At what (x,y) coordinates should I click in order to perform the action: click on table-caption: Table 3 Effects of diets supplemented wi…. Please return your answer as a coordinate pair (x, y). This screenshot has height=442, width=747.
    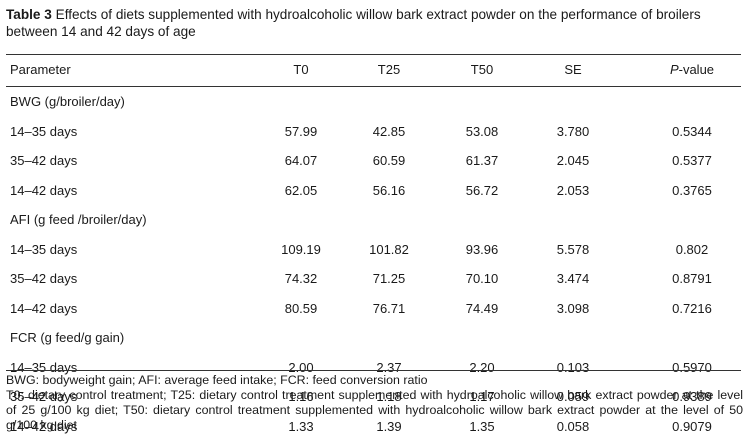
    Looking at the image, I should click on (373, 23).